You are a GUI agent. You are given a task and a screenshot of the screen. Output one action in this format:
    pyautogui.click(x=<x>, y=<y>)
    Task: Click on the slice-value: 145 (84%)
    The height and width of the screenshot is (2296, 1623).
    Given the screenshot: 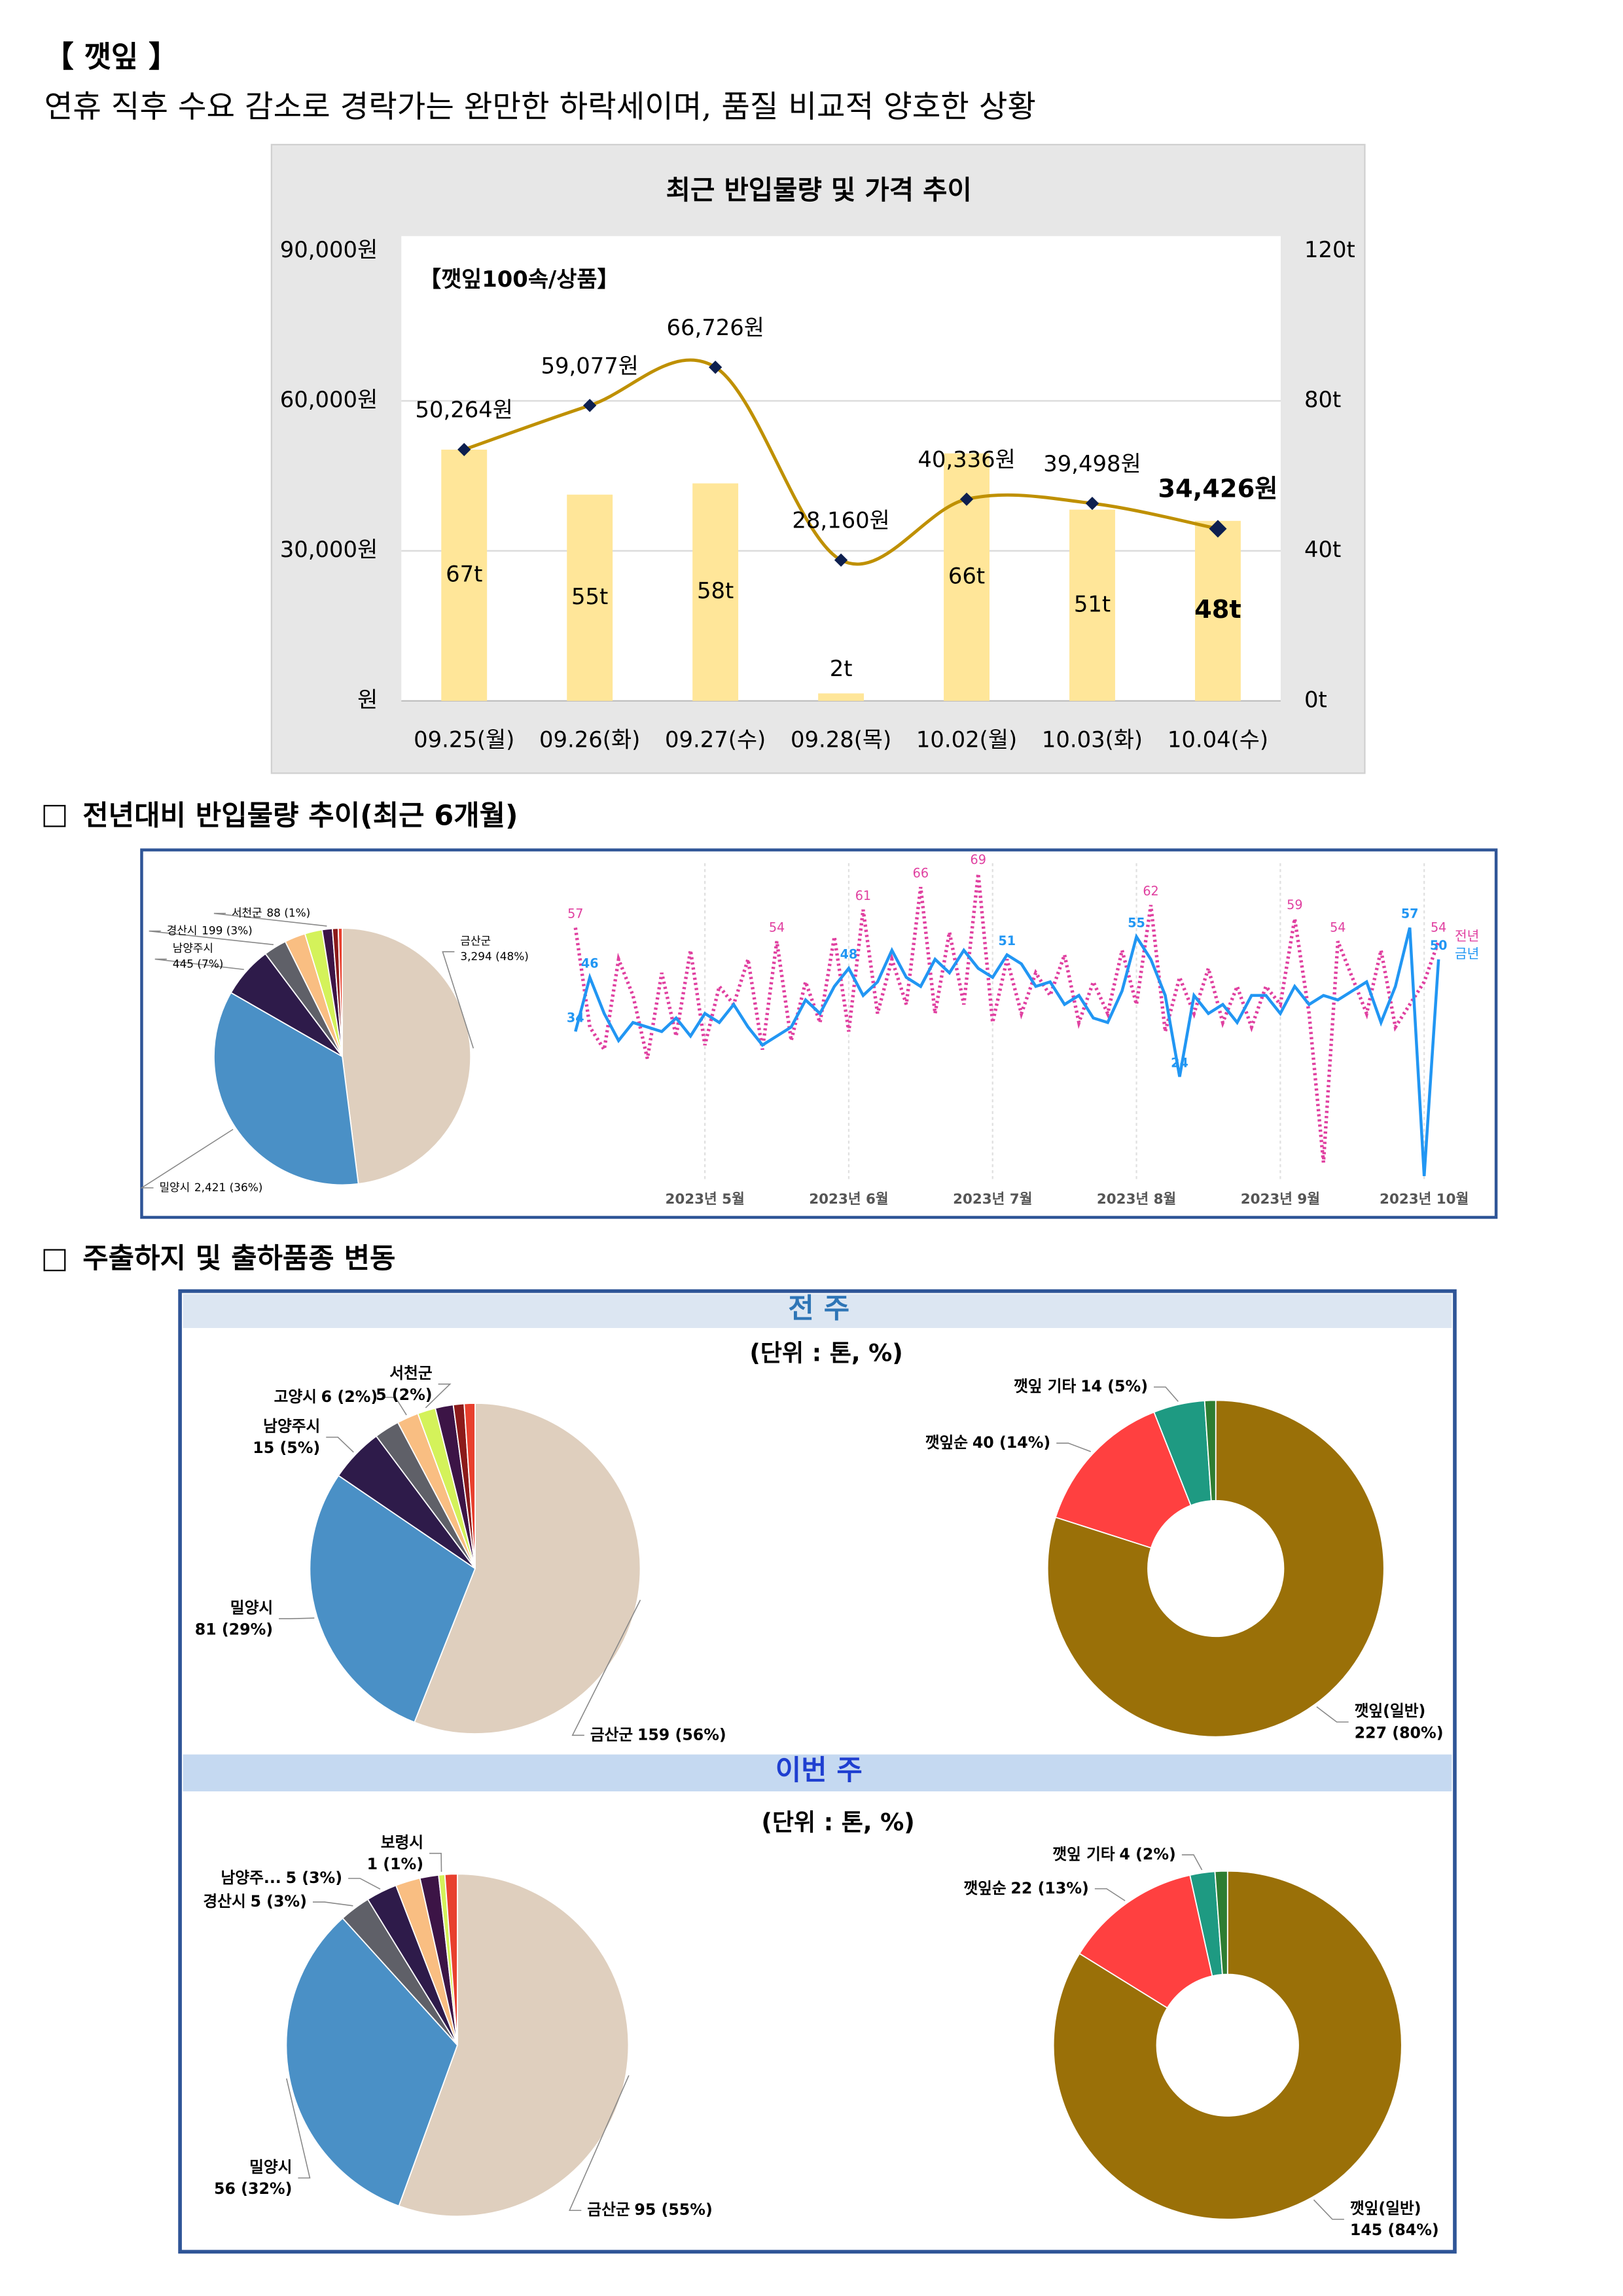 What is the action you would take?
    pyautogui.click(x=1394, y=2230)
    